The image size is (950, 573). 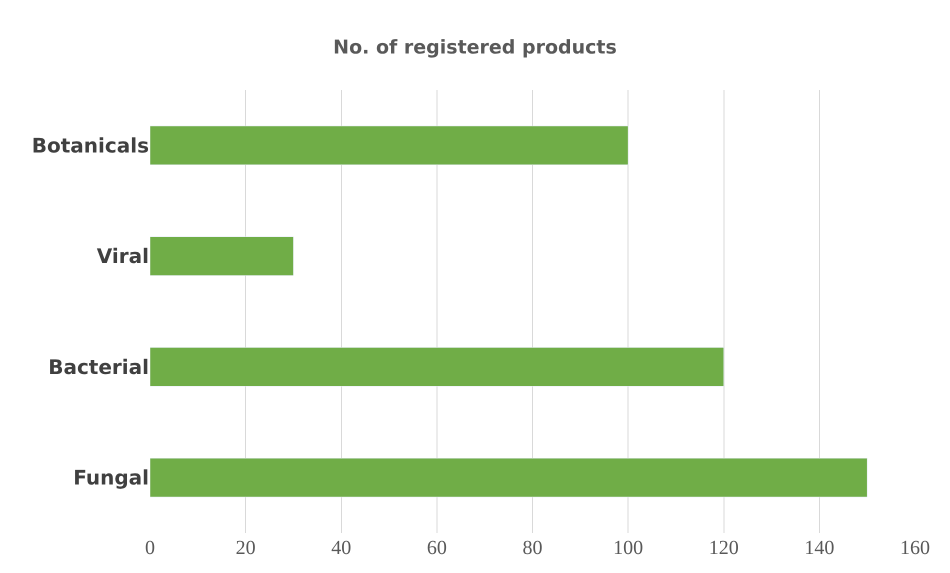 What do you see at coordinates (819, 548) in the screenshot?
I see `x-tick-label: 140` at bounding box center [819, 548].